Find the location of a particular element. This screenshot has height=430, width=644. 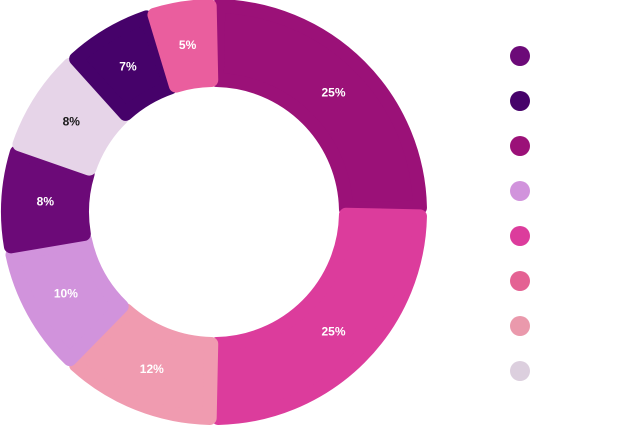

legend is located at coordinates (520, 213).